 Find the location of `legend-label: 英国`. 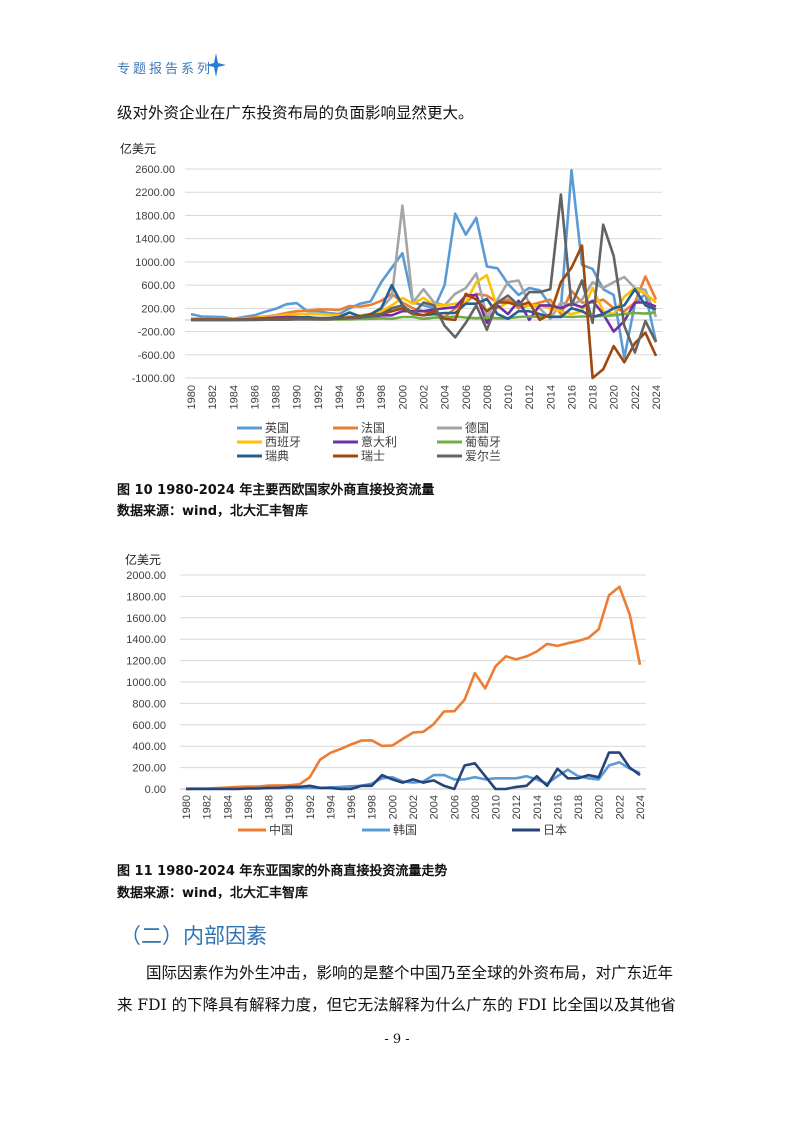

legend-label: 英国 is located at coordinates (277, 428).